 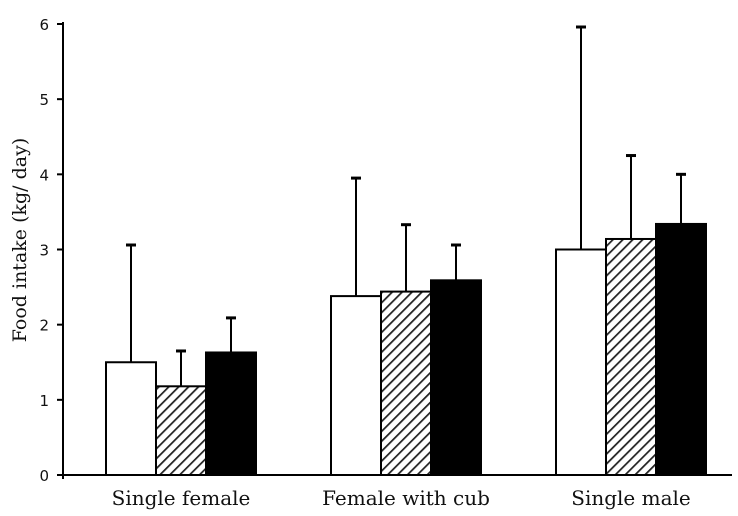 What do you see at coordinates (44, 476) in the screenshot?
I see `y-tick-label-0: 0` at bounding box center [44, 476].